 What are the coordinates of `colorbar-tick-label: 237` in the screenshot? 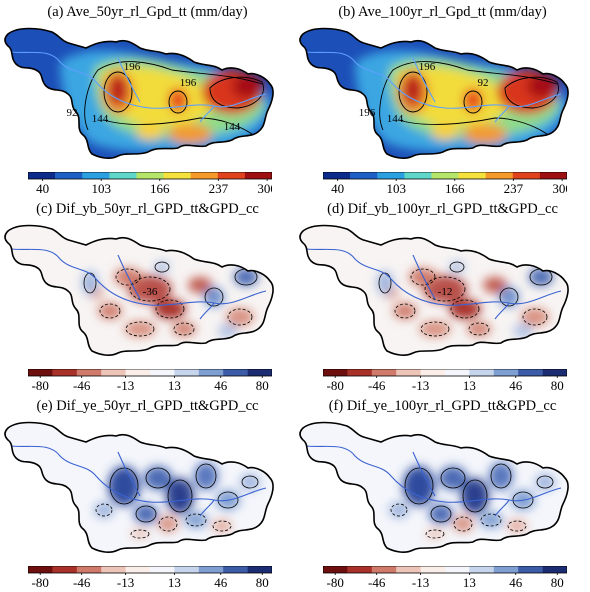 It's located at (219, 188).